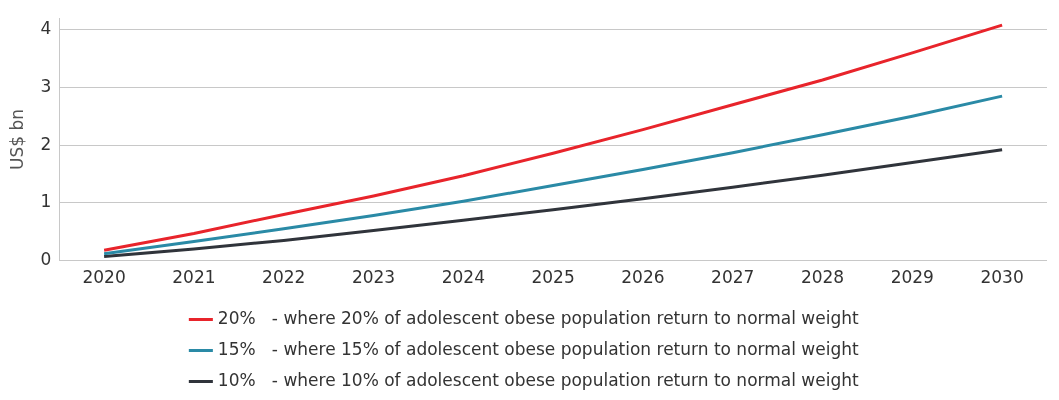  Describe the element at coordinates (553, 277) in the screenshot. I see `x-tick-label: 2025` at that location.